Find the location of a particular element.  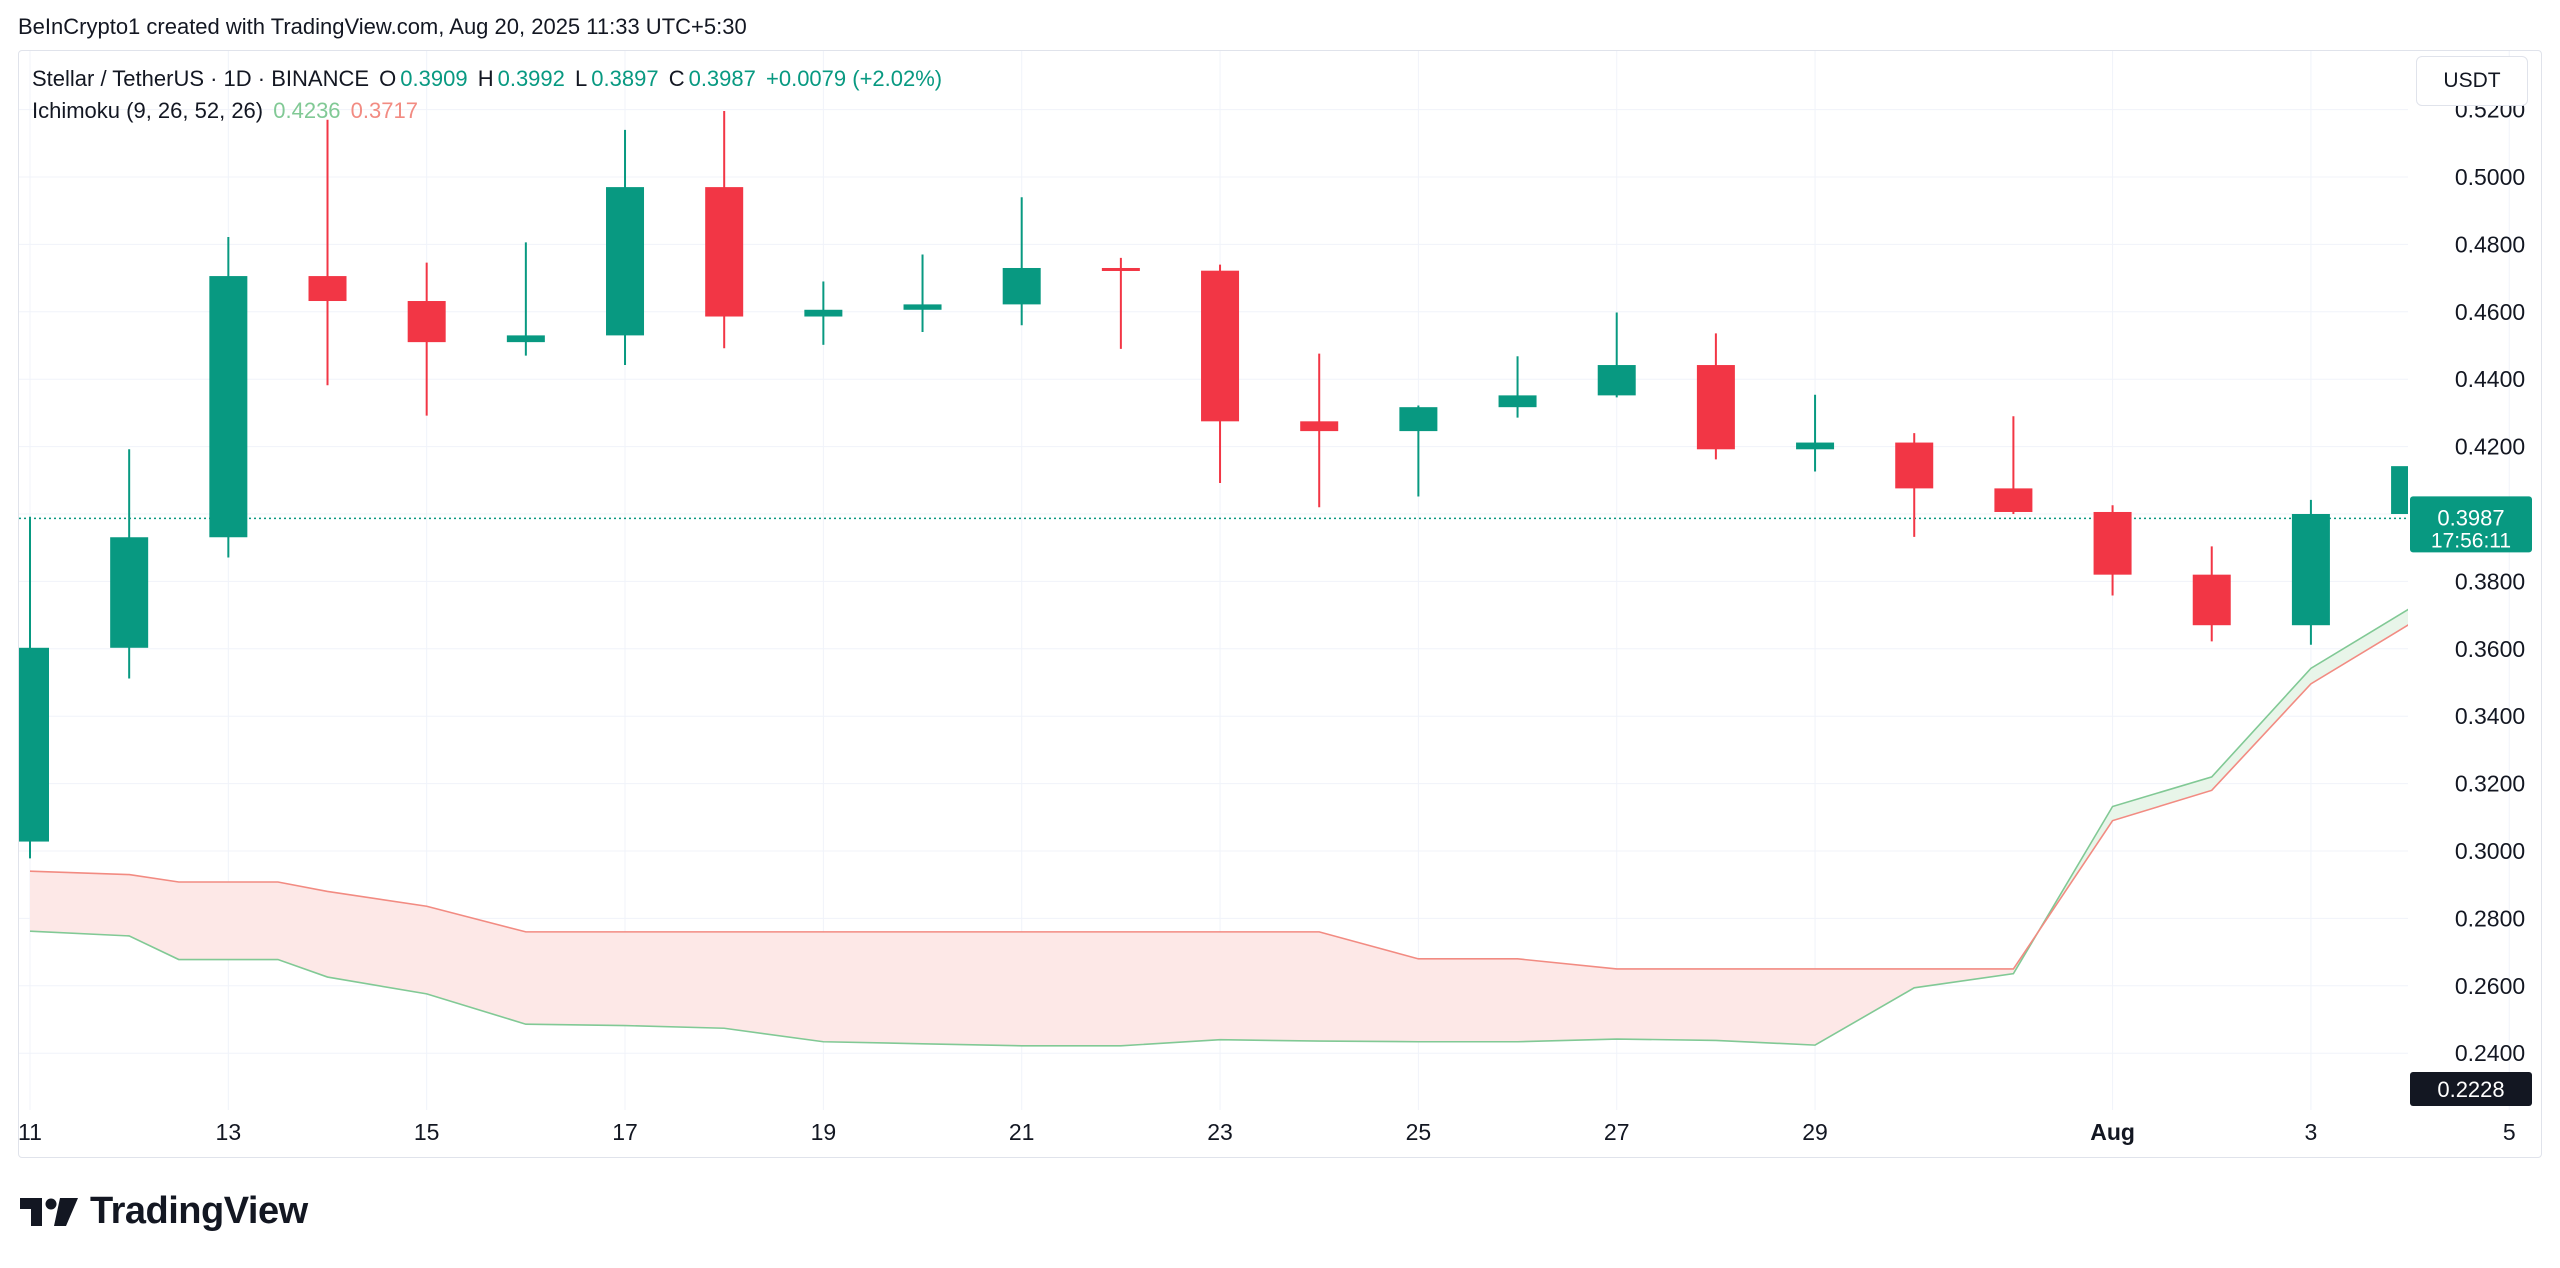

x-axis-tick-label: 29 is located at coordinates (1815, 1132).